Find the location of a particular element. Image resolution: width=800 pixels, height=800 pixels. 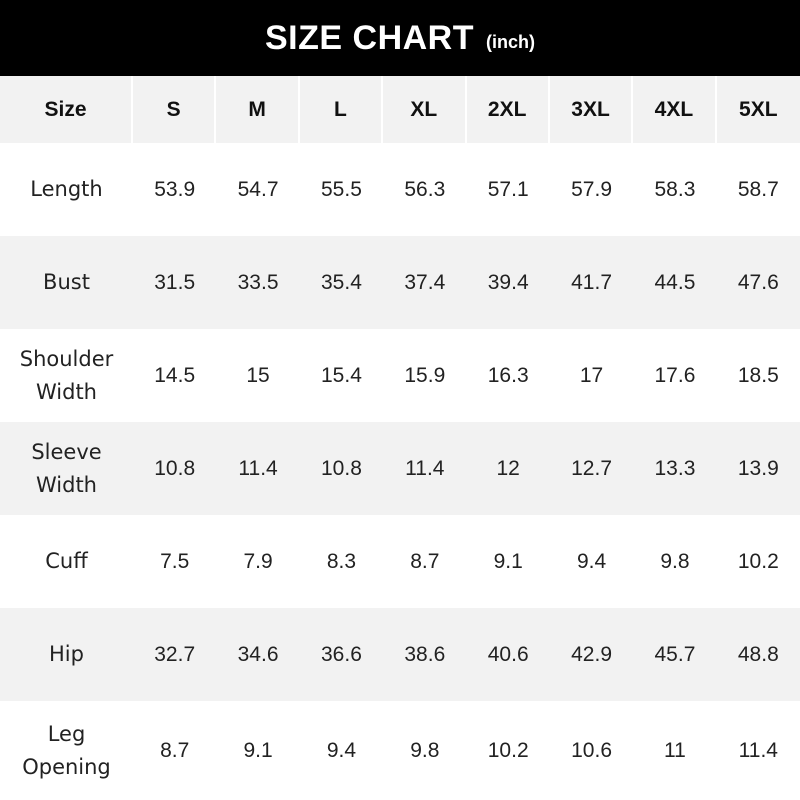

measurement-cell: 58.7 is located at coordinates (758, 189).